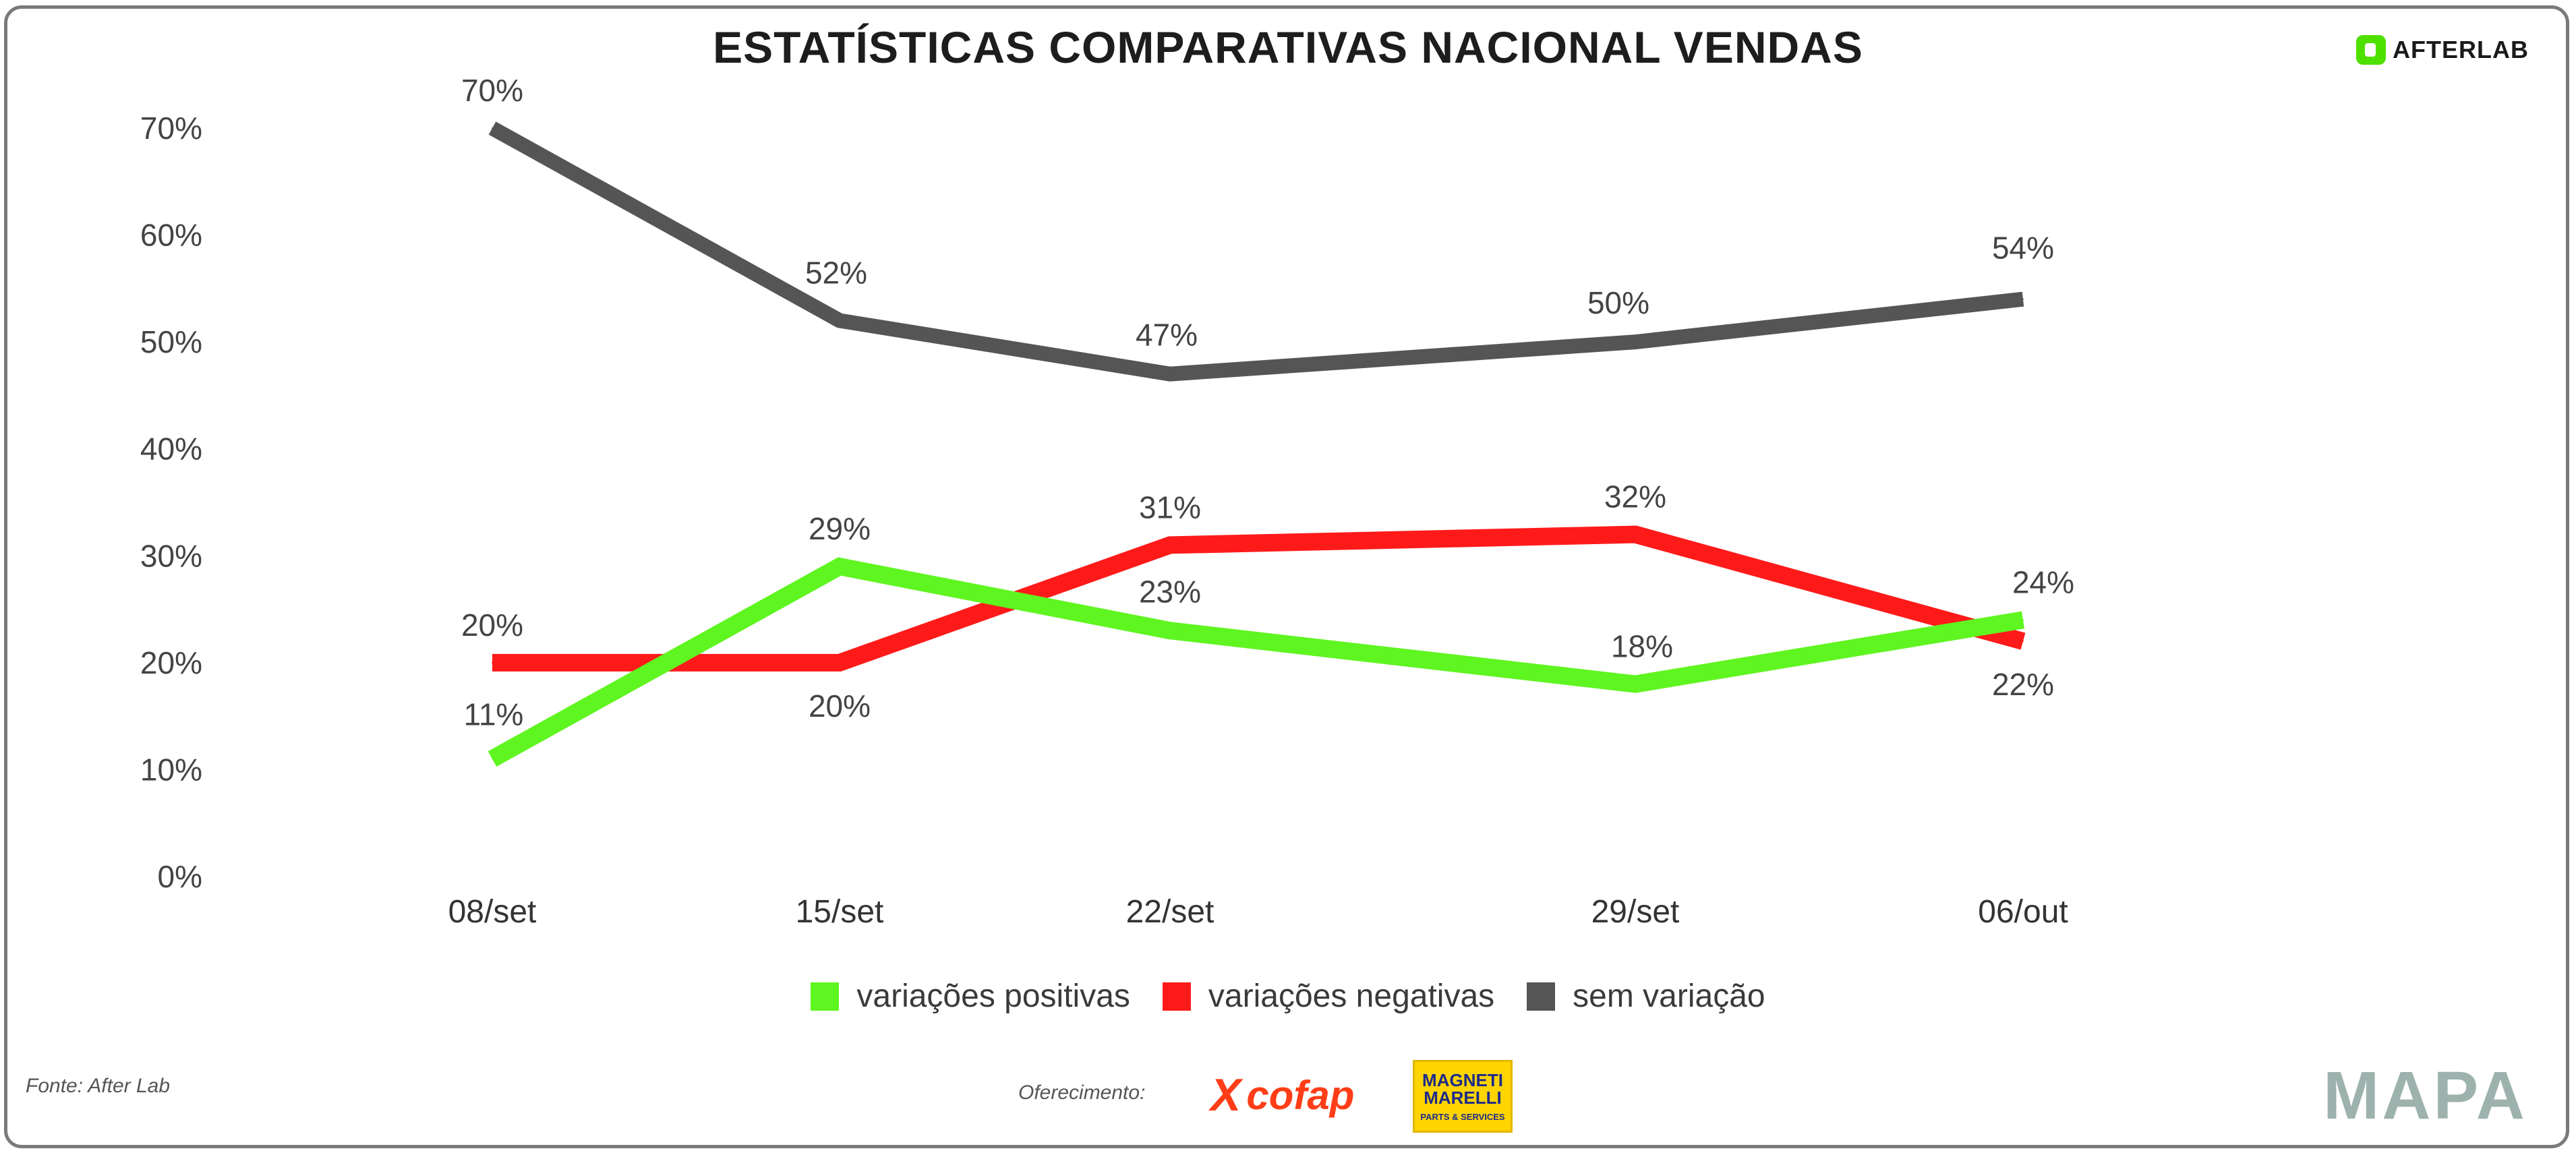 The image size is (2576, 1155). Describe the element at coordinates (1542, 996) in the screenshot. I see `legend-swatch-no-change` at that location.